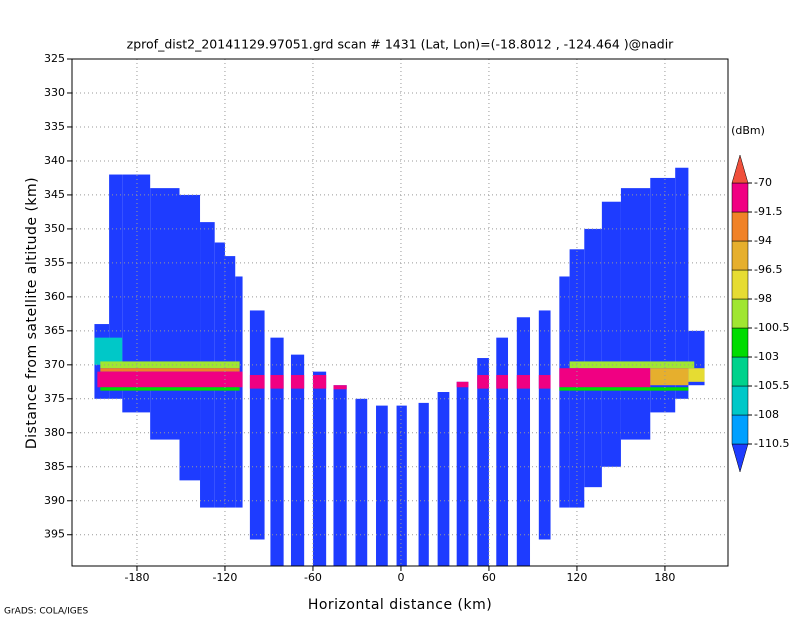 The width and height of the screenshot is (800, 618). Describe the element at coordinates (54, 500) in the screenshot. I see `y-tick-label: 390` at that location.